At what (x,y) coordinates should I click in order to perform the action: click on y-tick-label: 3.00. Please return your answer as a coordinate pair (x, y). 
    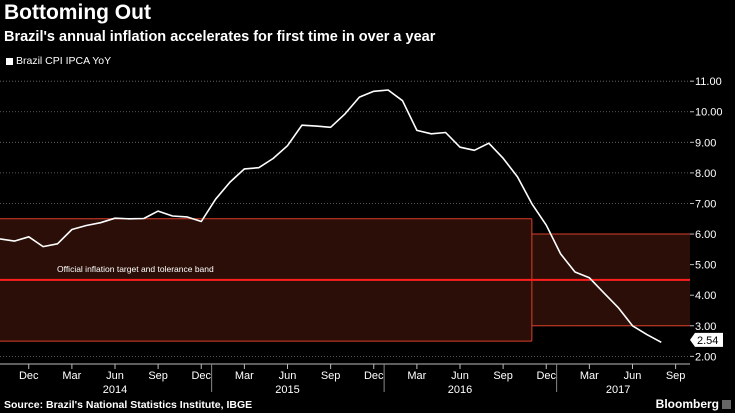
    Looking at the image, I should click on (705, 327).